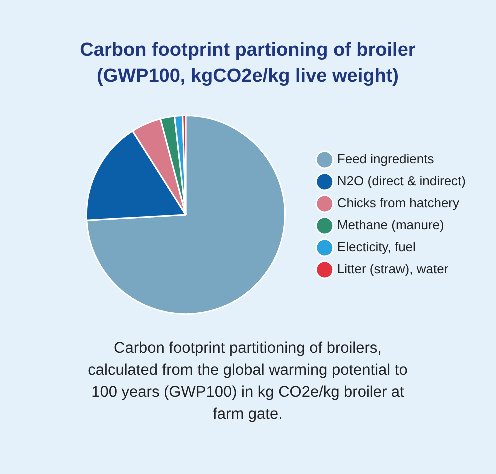 Image resolution: width=496 pixels, height=474 pixels. I want to click on legend-label: Methane (manure), so click(390, 225).